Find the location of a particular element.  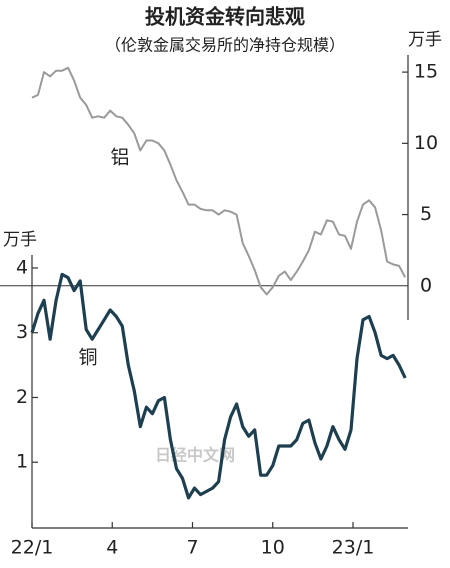

y2-tick-label: 5 is located at coordinates (426, 214).